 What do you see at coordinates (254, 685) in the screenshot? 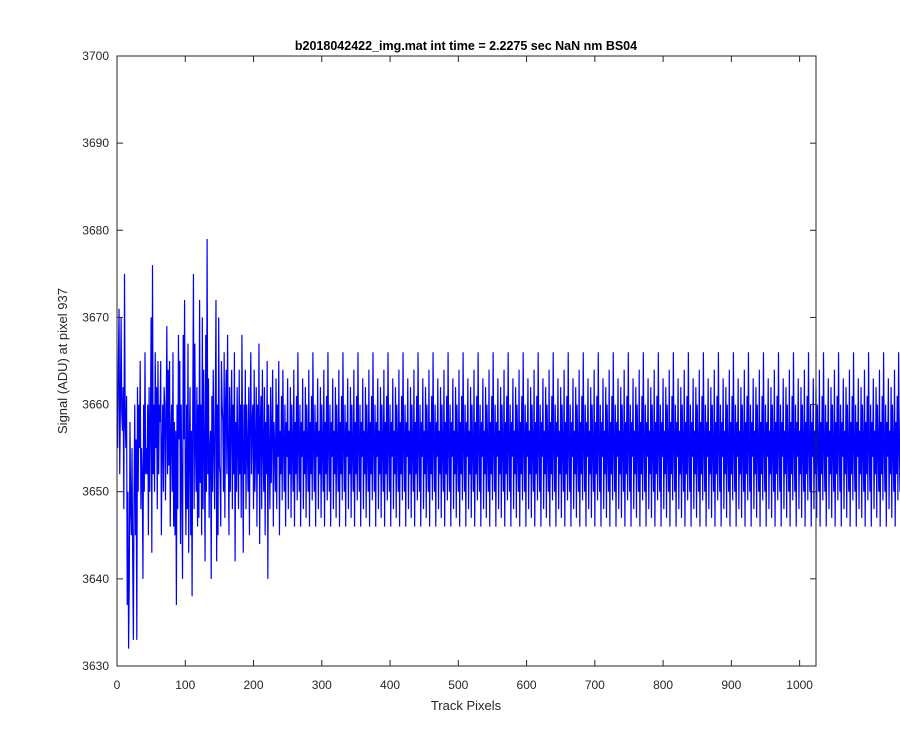
I see `x-tick-label: 200` at bounding box center [254, 685].